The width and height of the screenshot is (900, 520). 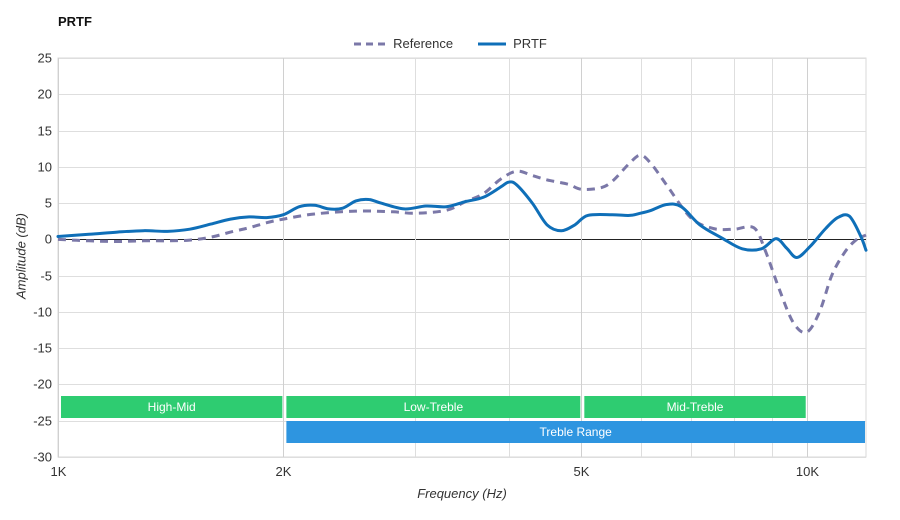 I want to click on band-label: Mid-Treble, so click(x=695, y=407).